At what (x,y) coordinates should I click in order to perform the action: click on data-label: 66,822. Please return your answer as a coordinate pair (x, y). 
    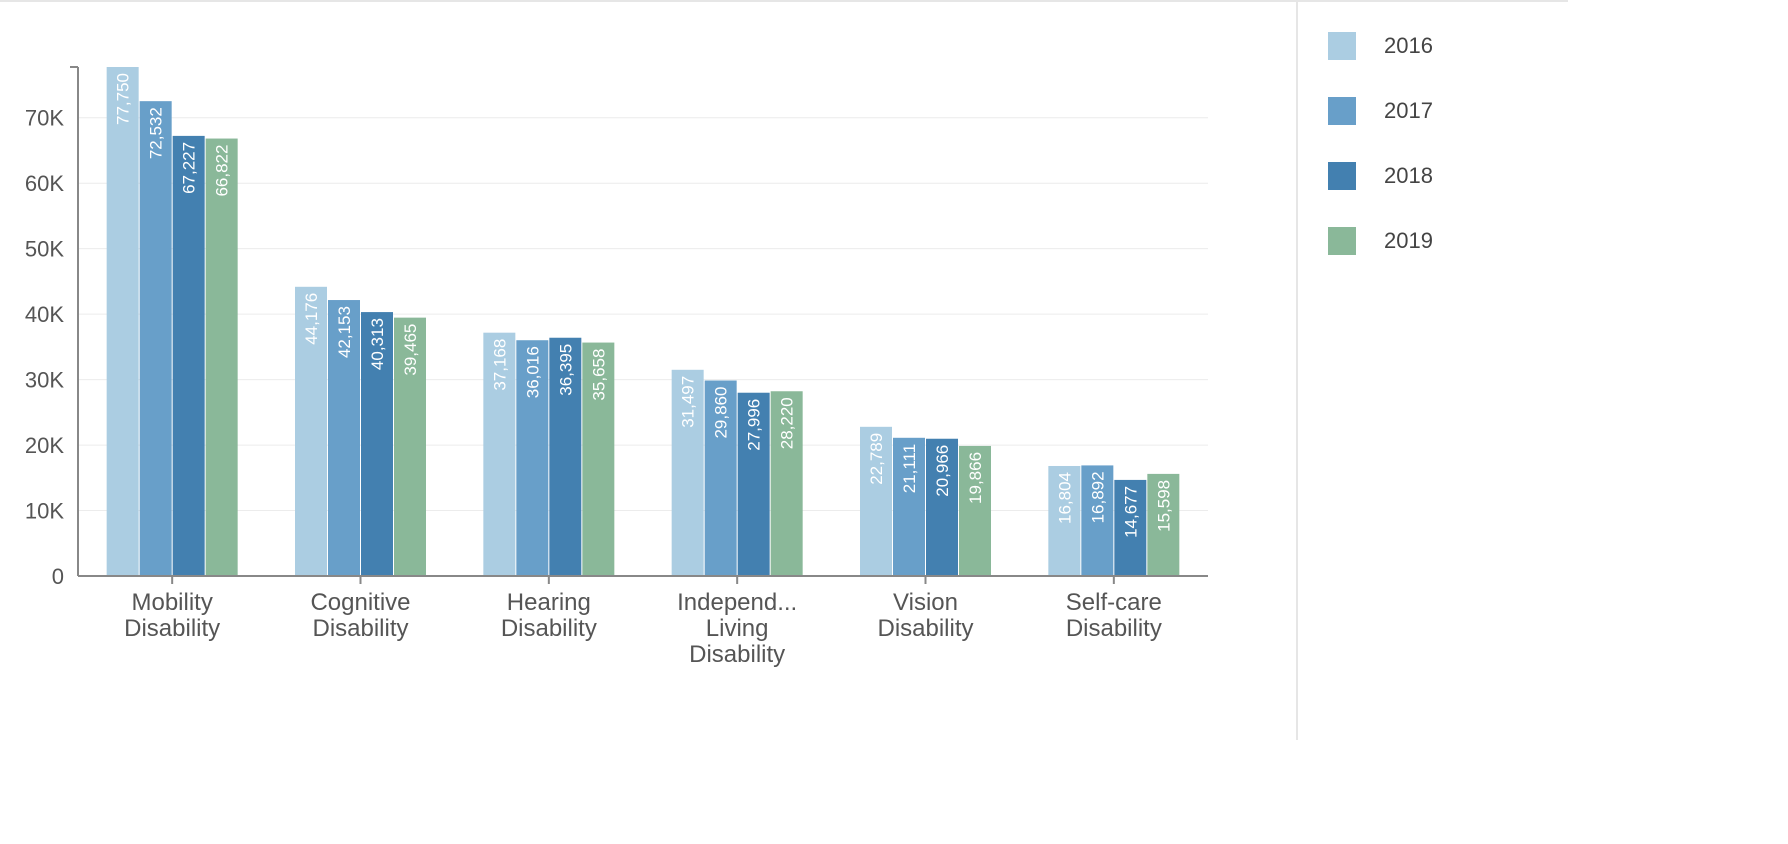
    Looking at the image, I should click on (222, 171).